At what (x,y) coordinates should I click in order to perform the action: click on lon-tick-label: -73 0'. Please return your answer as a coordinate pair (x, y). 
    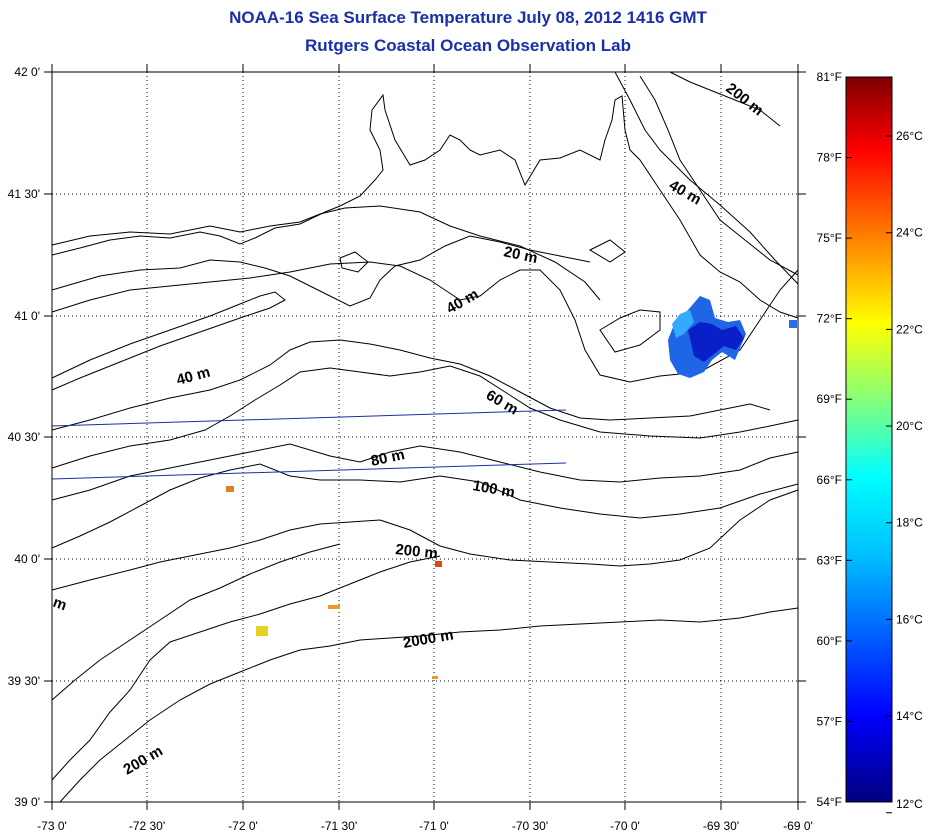
    Looking at the image, I should click on (52, 826).